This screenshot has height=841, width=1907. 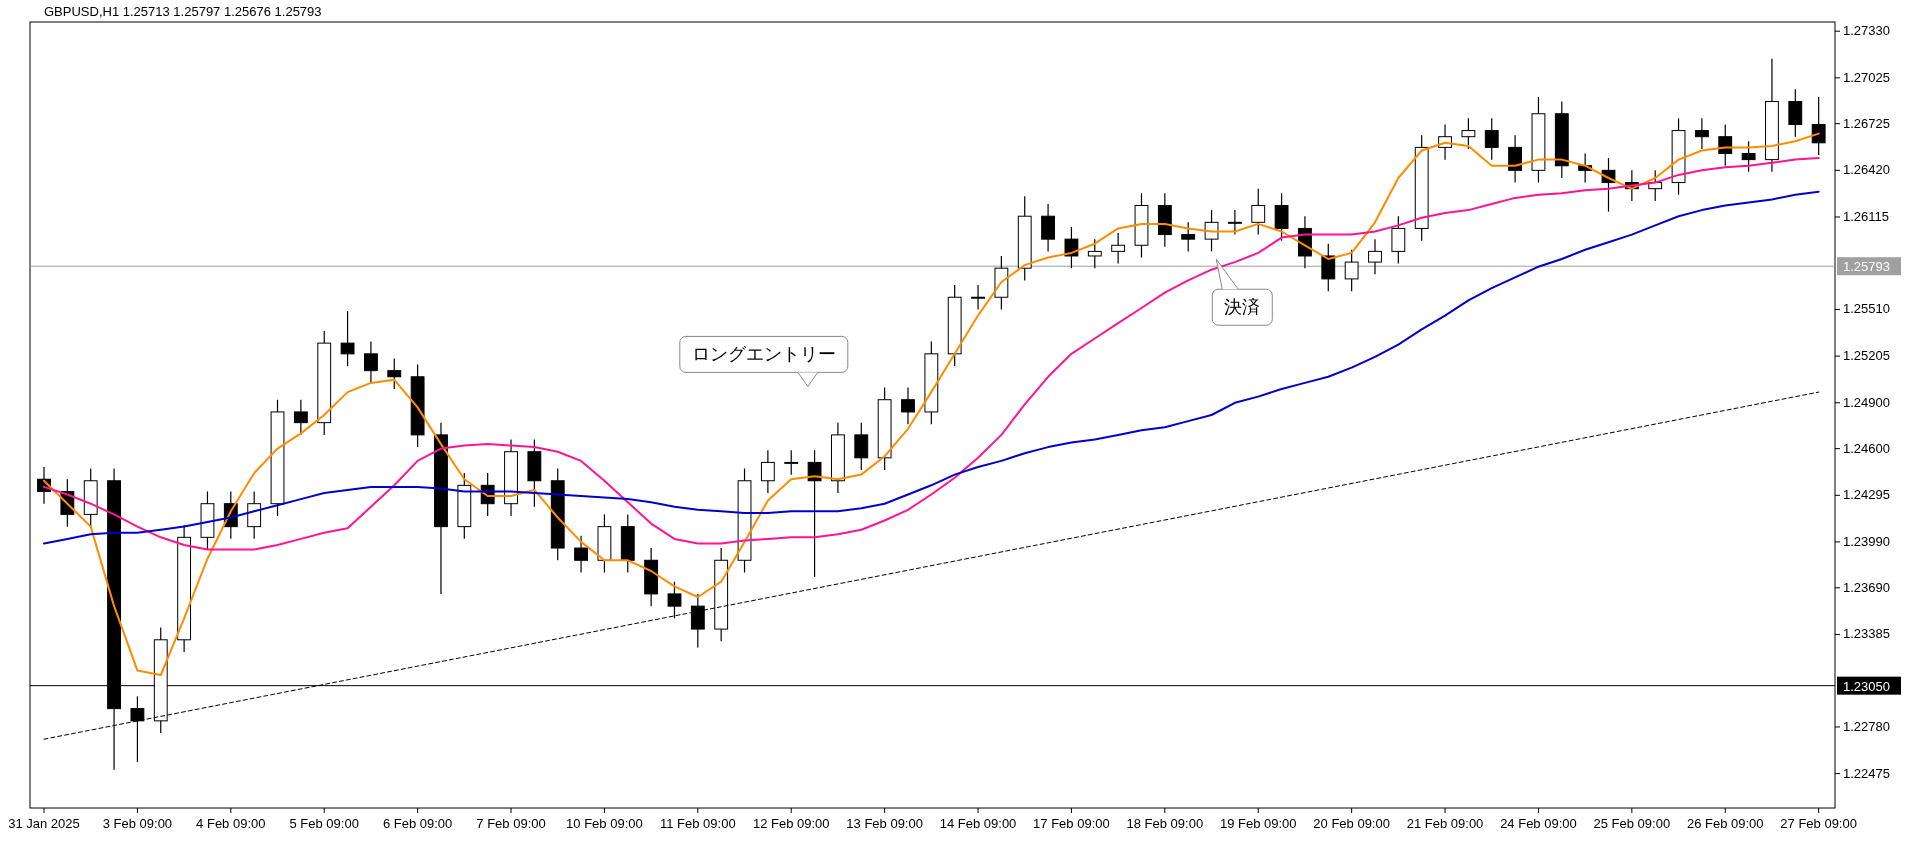 What do you see at coordinates (978, 823) in the screenshot?
I see `x-tick-label: 14 Feb 09:00` at bounding box center [978, 823].